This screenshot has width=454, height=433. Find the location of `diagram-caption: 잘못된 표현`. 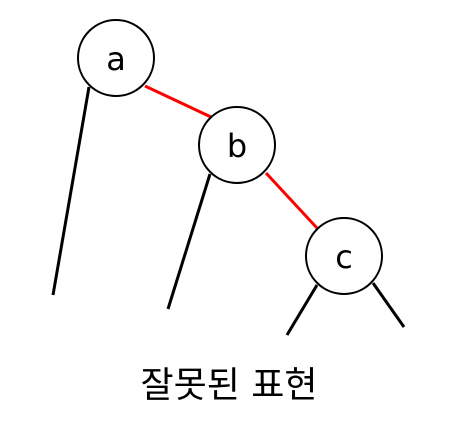

diagram-caption: 잘못된 표현 is located at coordinates (228, 385).